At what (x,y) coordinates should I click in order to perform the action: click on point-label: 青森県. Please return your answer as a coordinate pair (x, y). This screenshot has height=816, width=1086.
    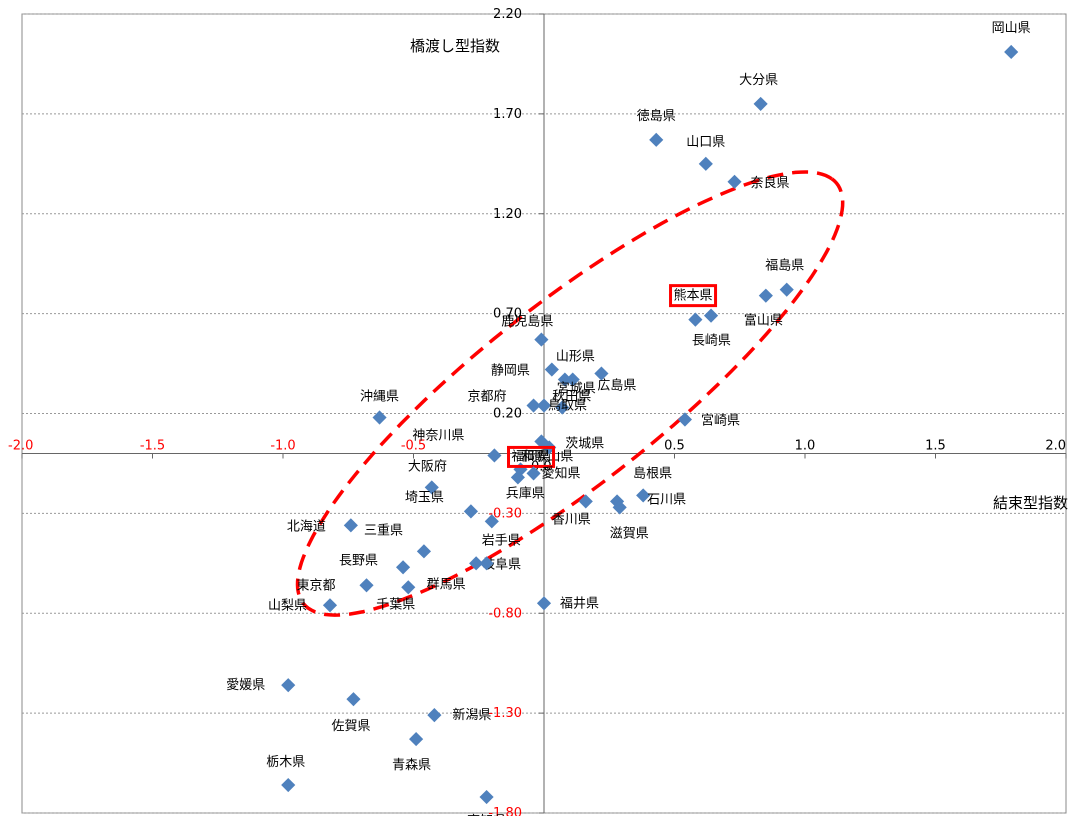
    Looking at the image, I should click on (411, 765).